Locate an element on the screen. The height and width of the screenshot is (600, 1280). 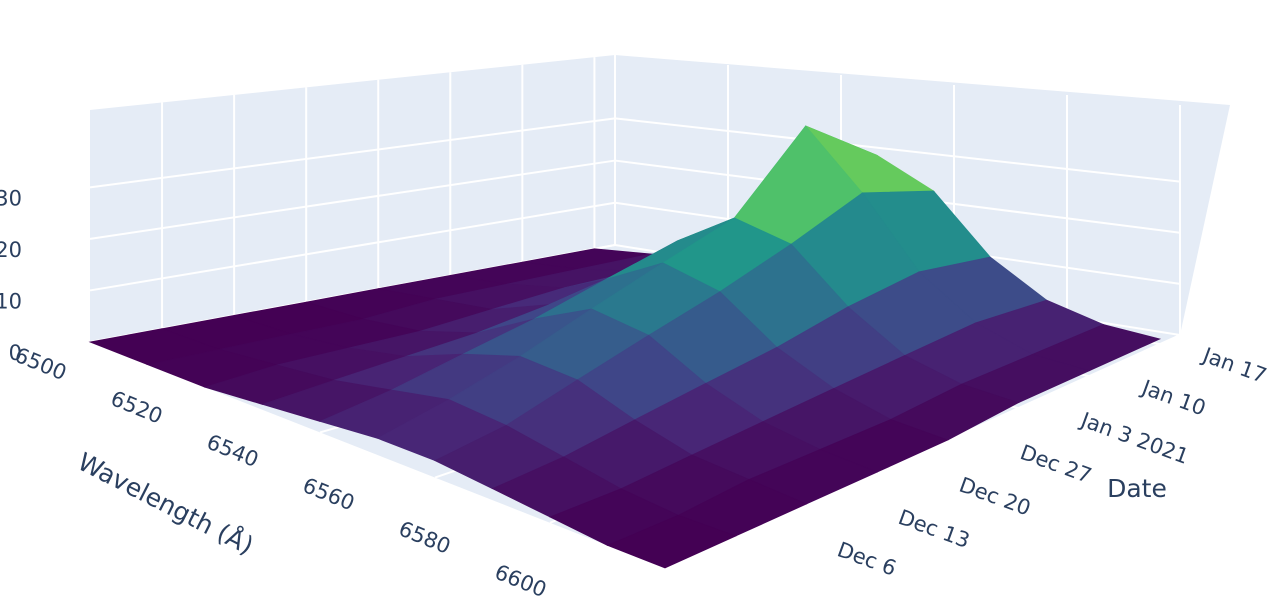
x-tick-label: 6540 is located at coordinates (232, 451).